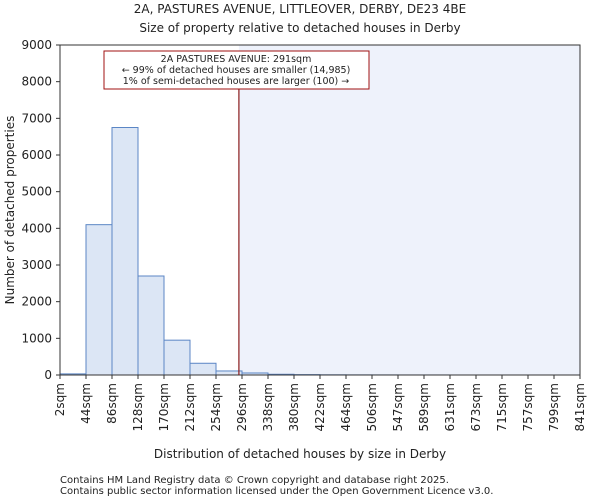 This screenshot has height=500, width=600. Describe the element at coordinates (236, 59) in the screenshot. I see `annotation-line1: 2A PASTURES AVENUE: 291sqm` at that location.